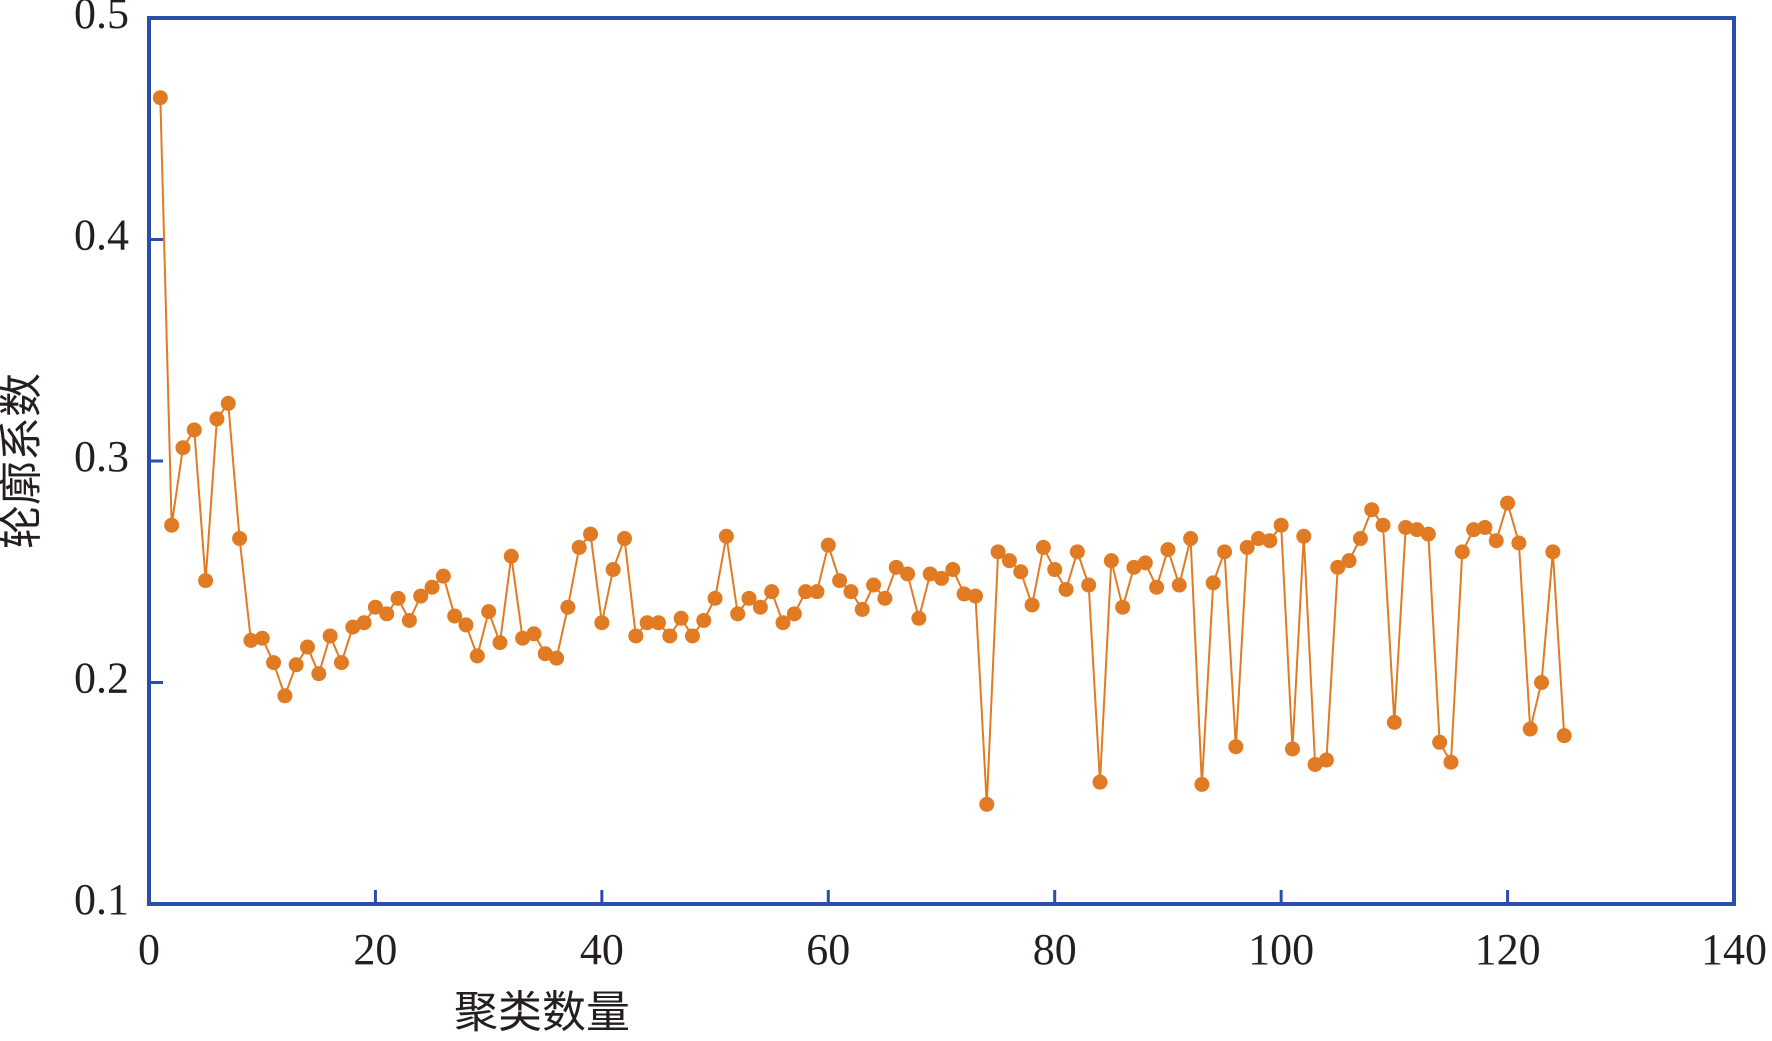  What do you see at coordinates (1055, 949) in the screenshot?
I see `x-tick-label: 80` at bounding box center [1055, 949].